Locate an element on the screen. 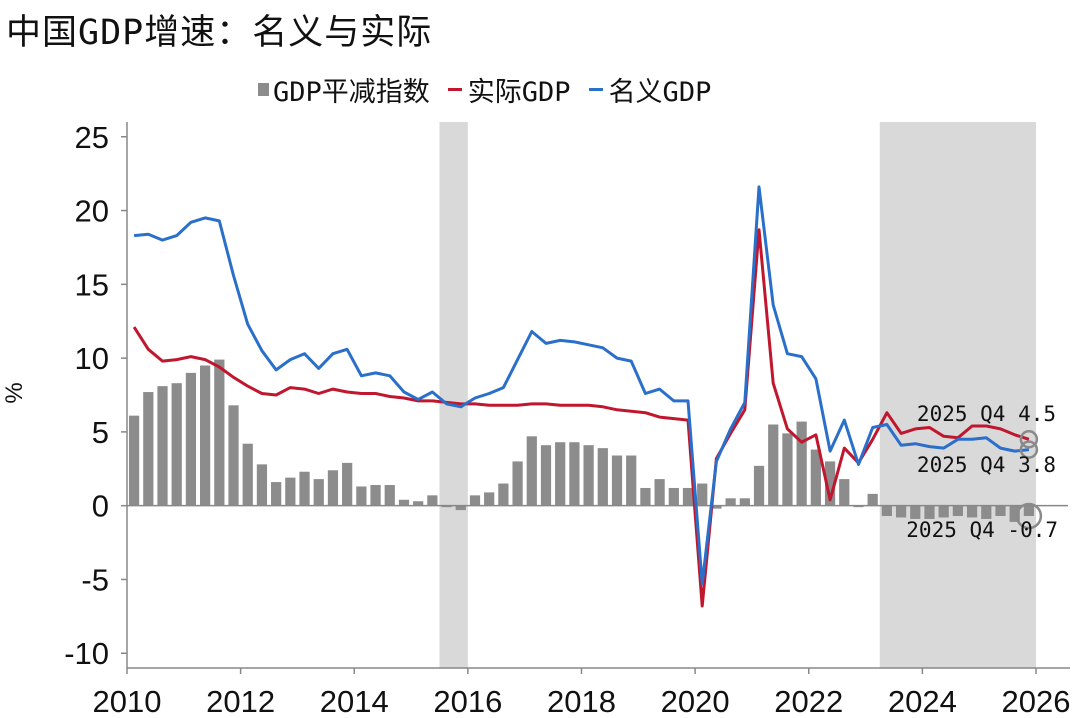 The height and width of the screenshot is (718, 1080). highlight-circle-deflator is located at coordinates (1029, 516).